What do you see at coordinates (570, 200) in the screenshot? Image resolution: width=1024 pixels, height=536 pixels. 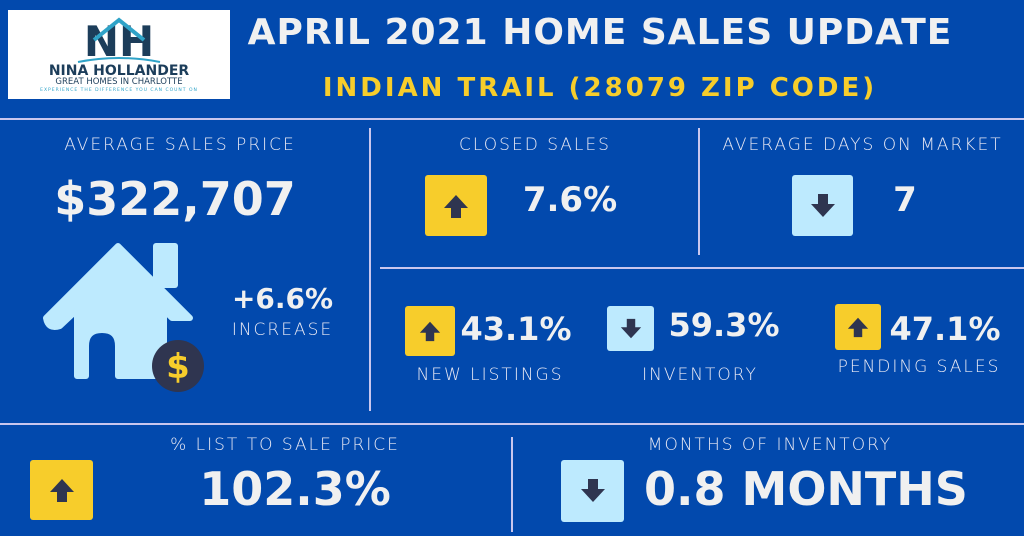 I see `closed-sales-value: 7.6%` at bounding box center [570, 200].